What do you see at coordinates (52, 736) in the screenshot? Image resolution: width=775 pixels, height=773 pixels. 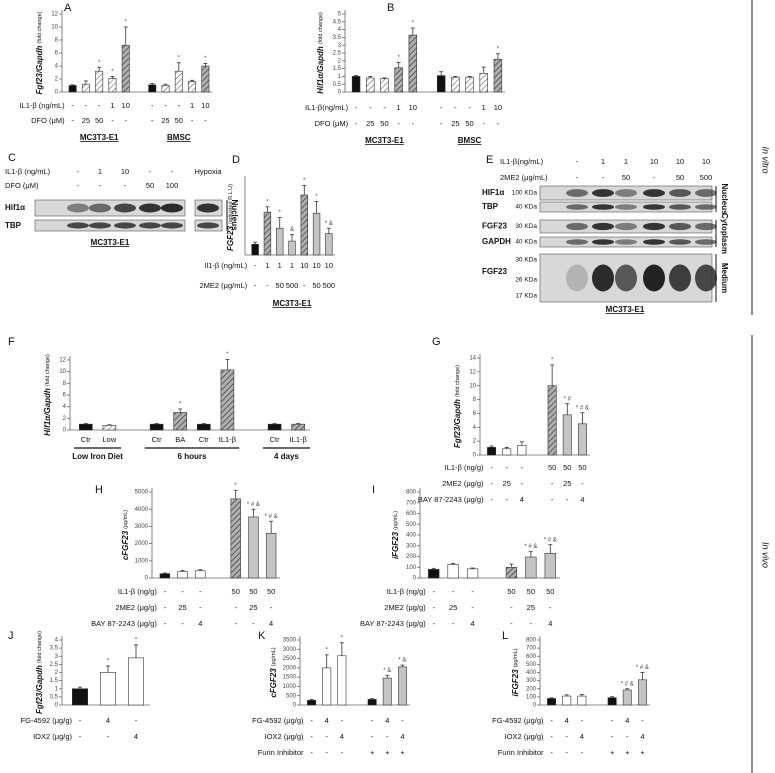 I see `condition-label: IOX2 (μg/g)` at bounding box center [52, 736].